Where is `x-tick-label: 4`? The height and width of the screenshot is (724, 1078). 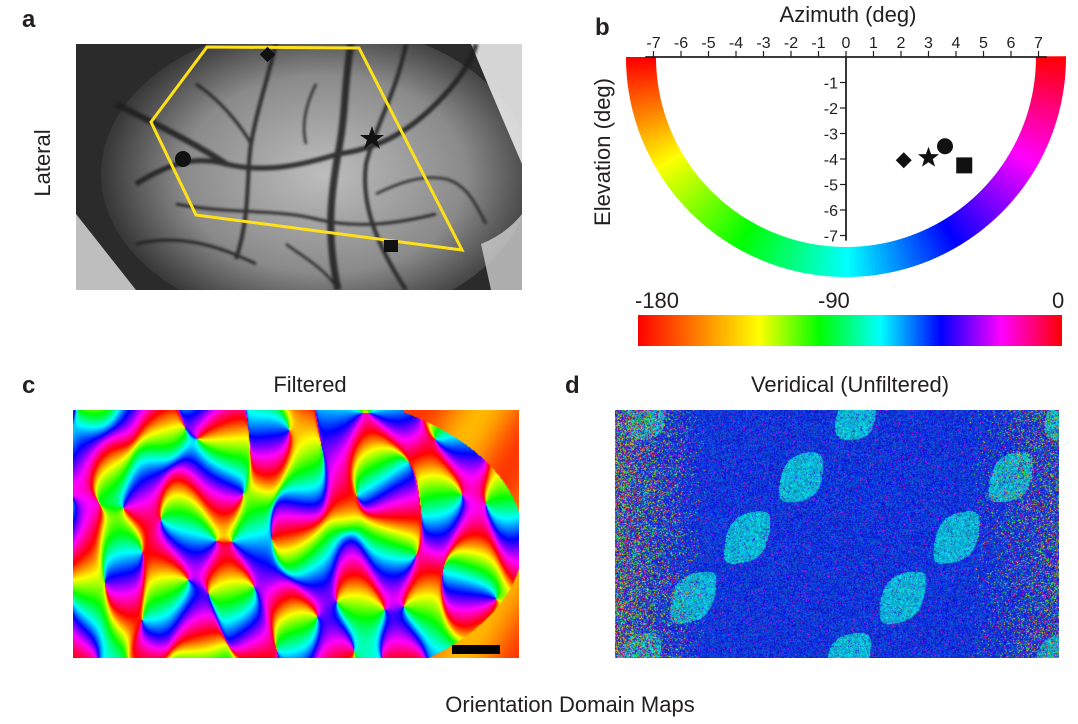
x-tick-label: 4 is located at coordinates (956, 43).